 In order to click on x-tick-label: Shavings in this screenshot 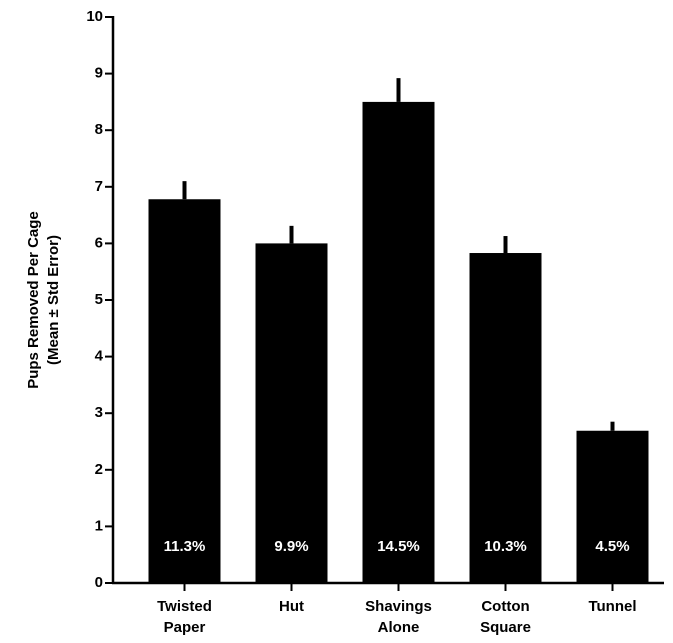, I will do `click(398, 606)`.